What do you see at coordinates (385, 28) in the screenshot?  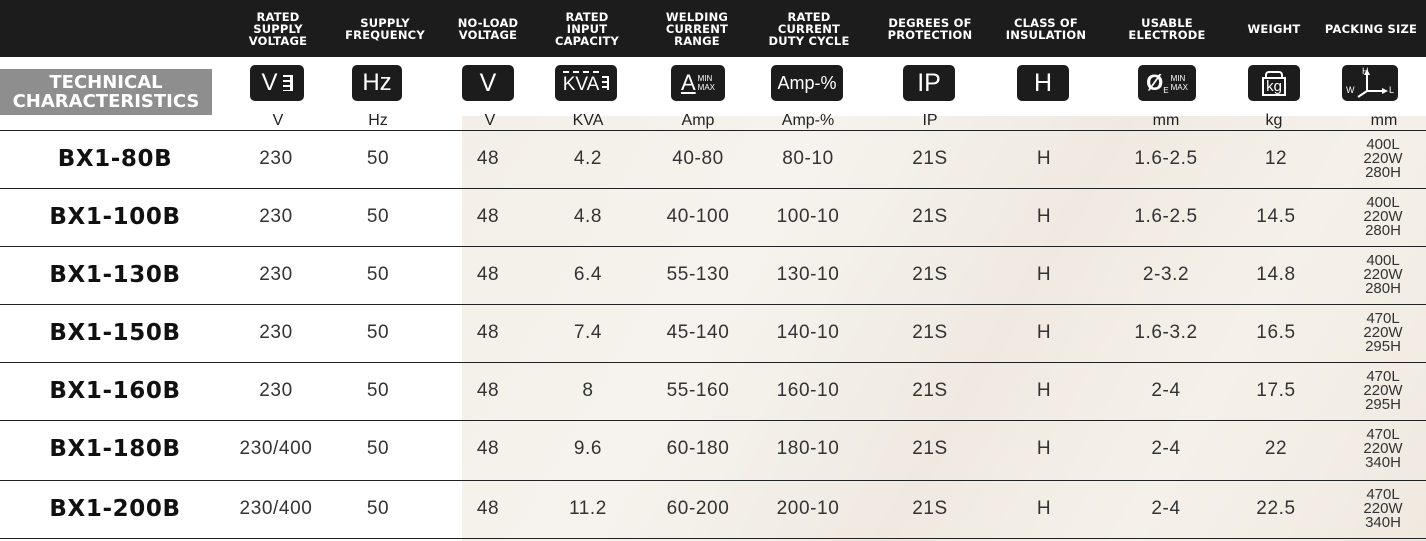 I see `header-supply-frequency: SUPPLY FREQUENCY` at bounding box center [385, 28].